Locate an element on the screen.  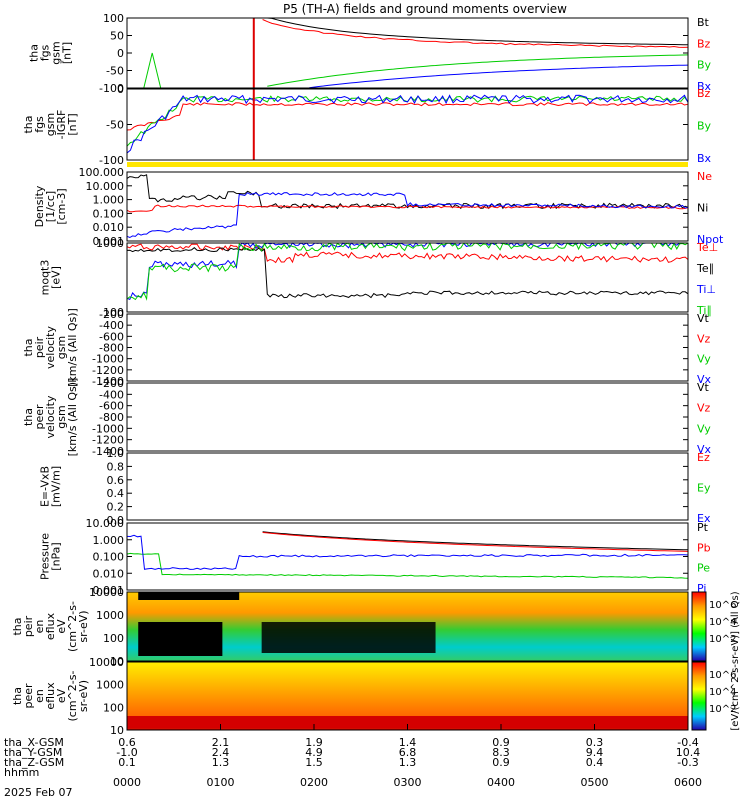
y-axis-label: Pressure[nPa] is located at coordinates (51, 556).